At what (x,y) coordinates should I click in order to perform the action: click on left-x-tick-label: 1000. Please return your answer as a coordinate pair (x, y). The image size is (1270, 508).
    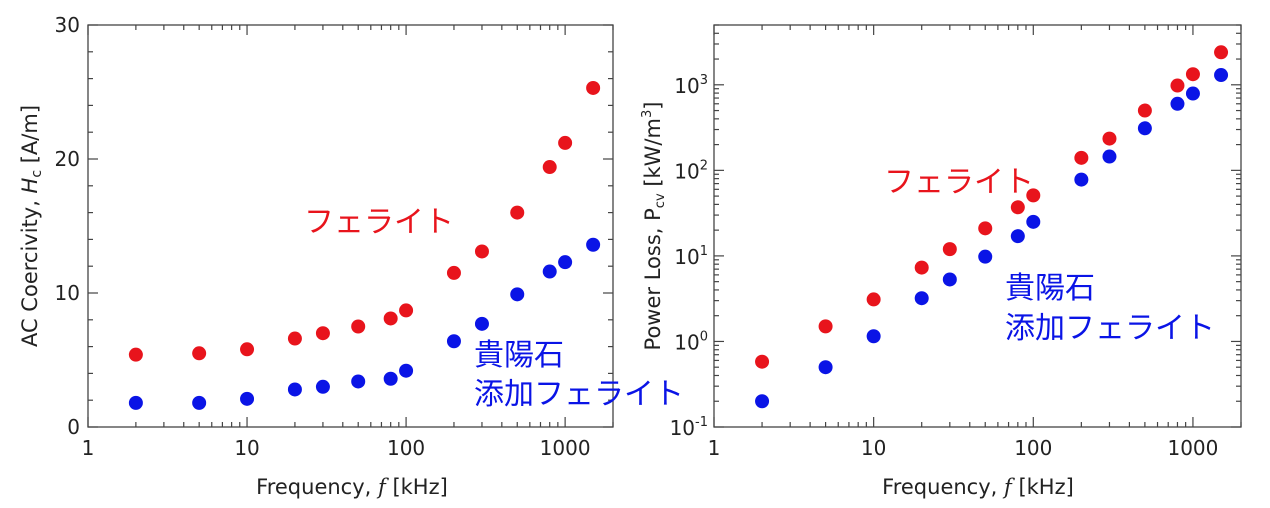
    Looking at the image, I should click on (565, 448).